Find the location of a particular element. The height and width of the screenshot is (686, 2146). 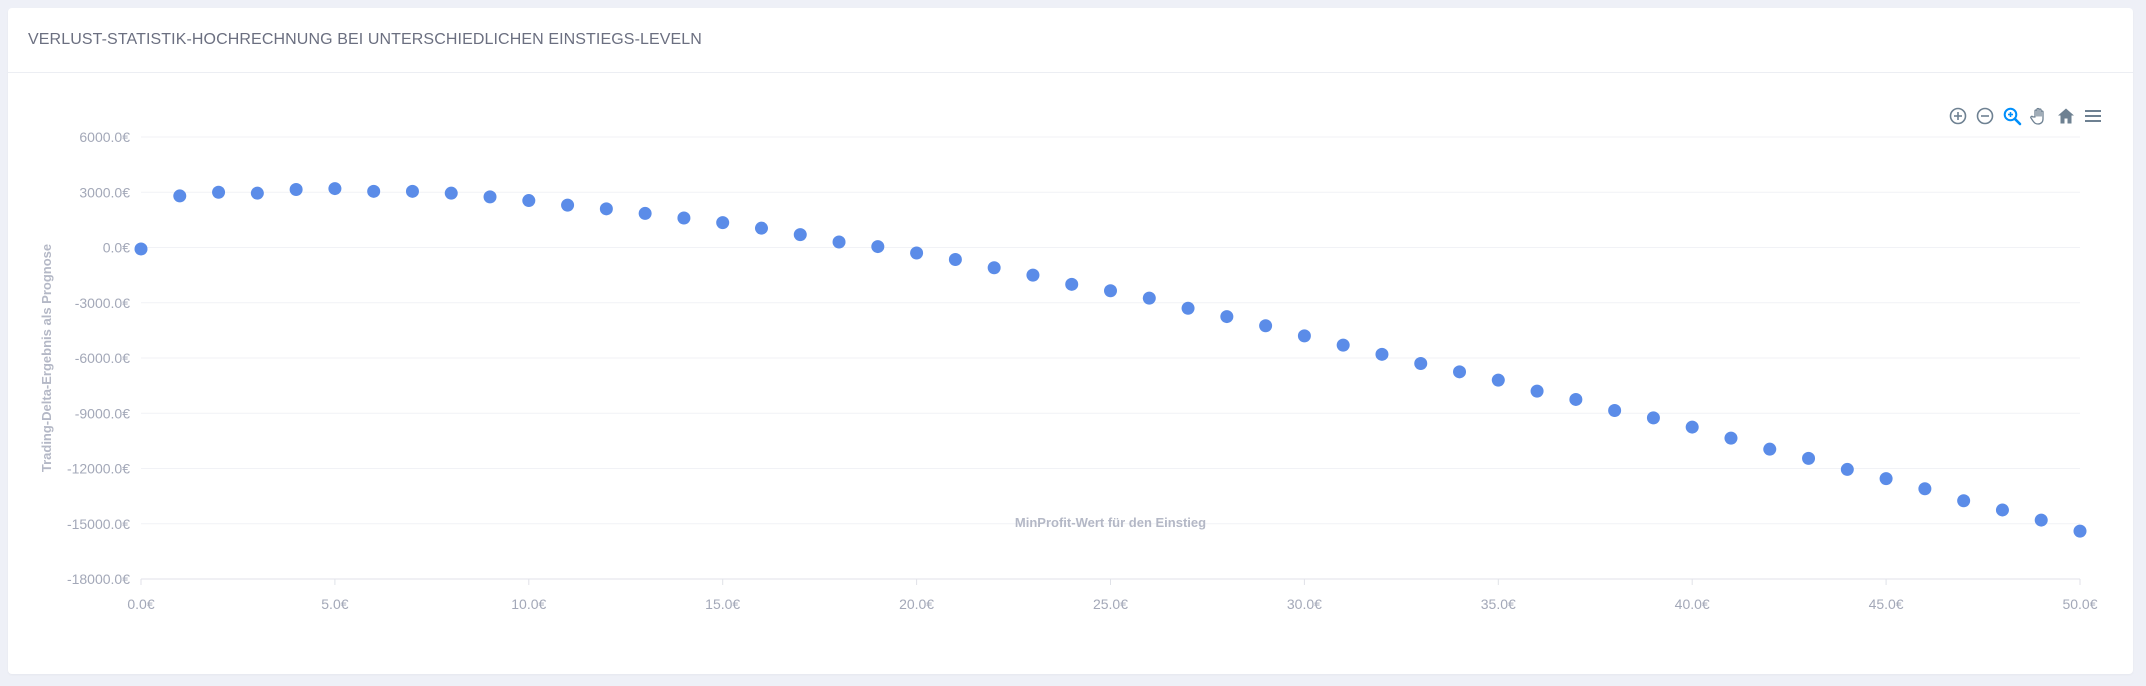

y-tick-label: -18000.0€ is located at coordinates (98, 579).